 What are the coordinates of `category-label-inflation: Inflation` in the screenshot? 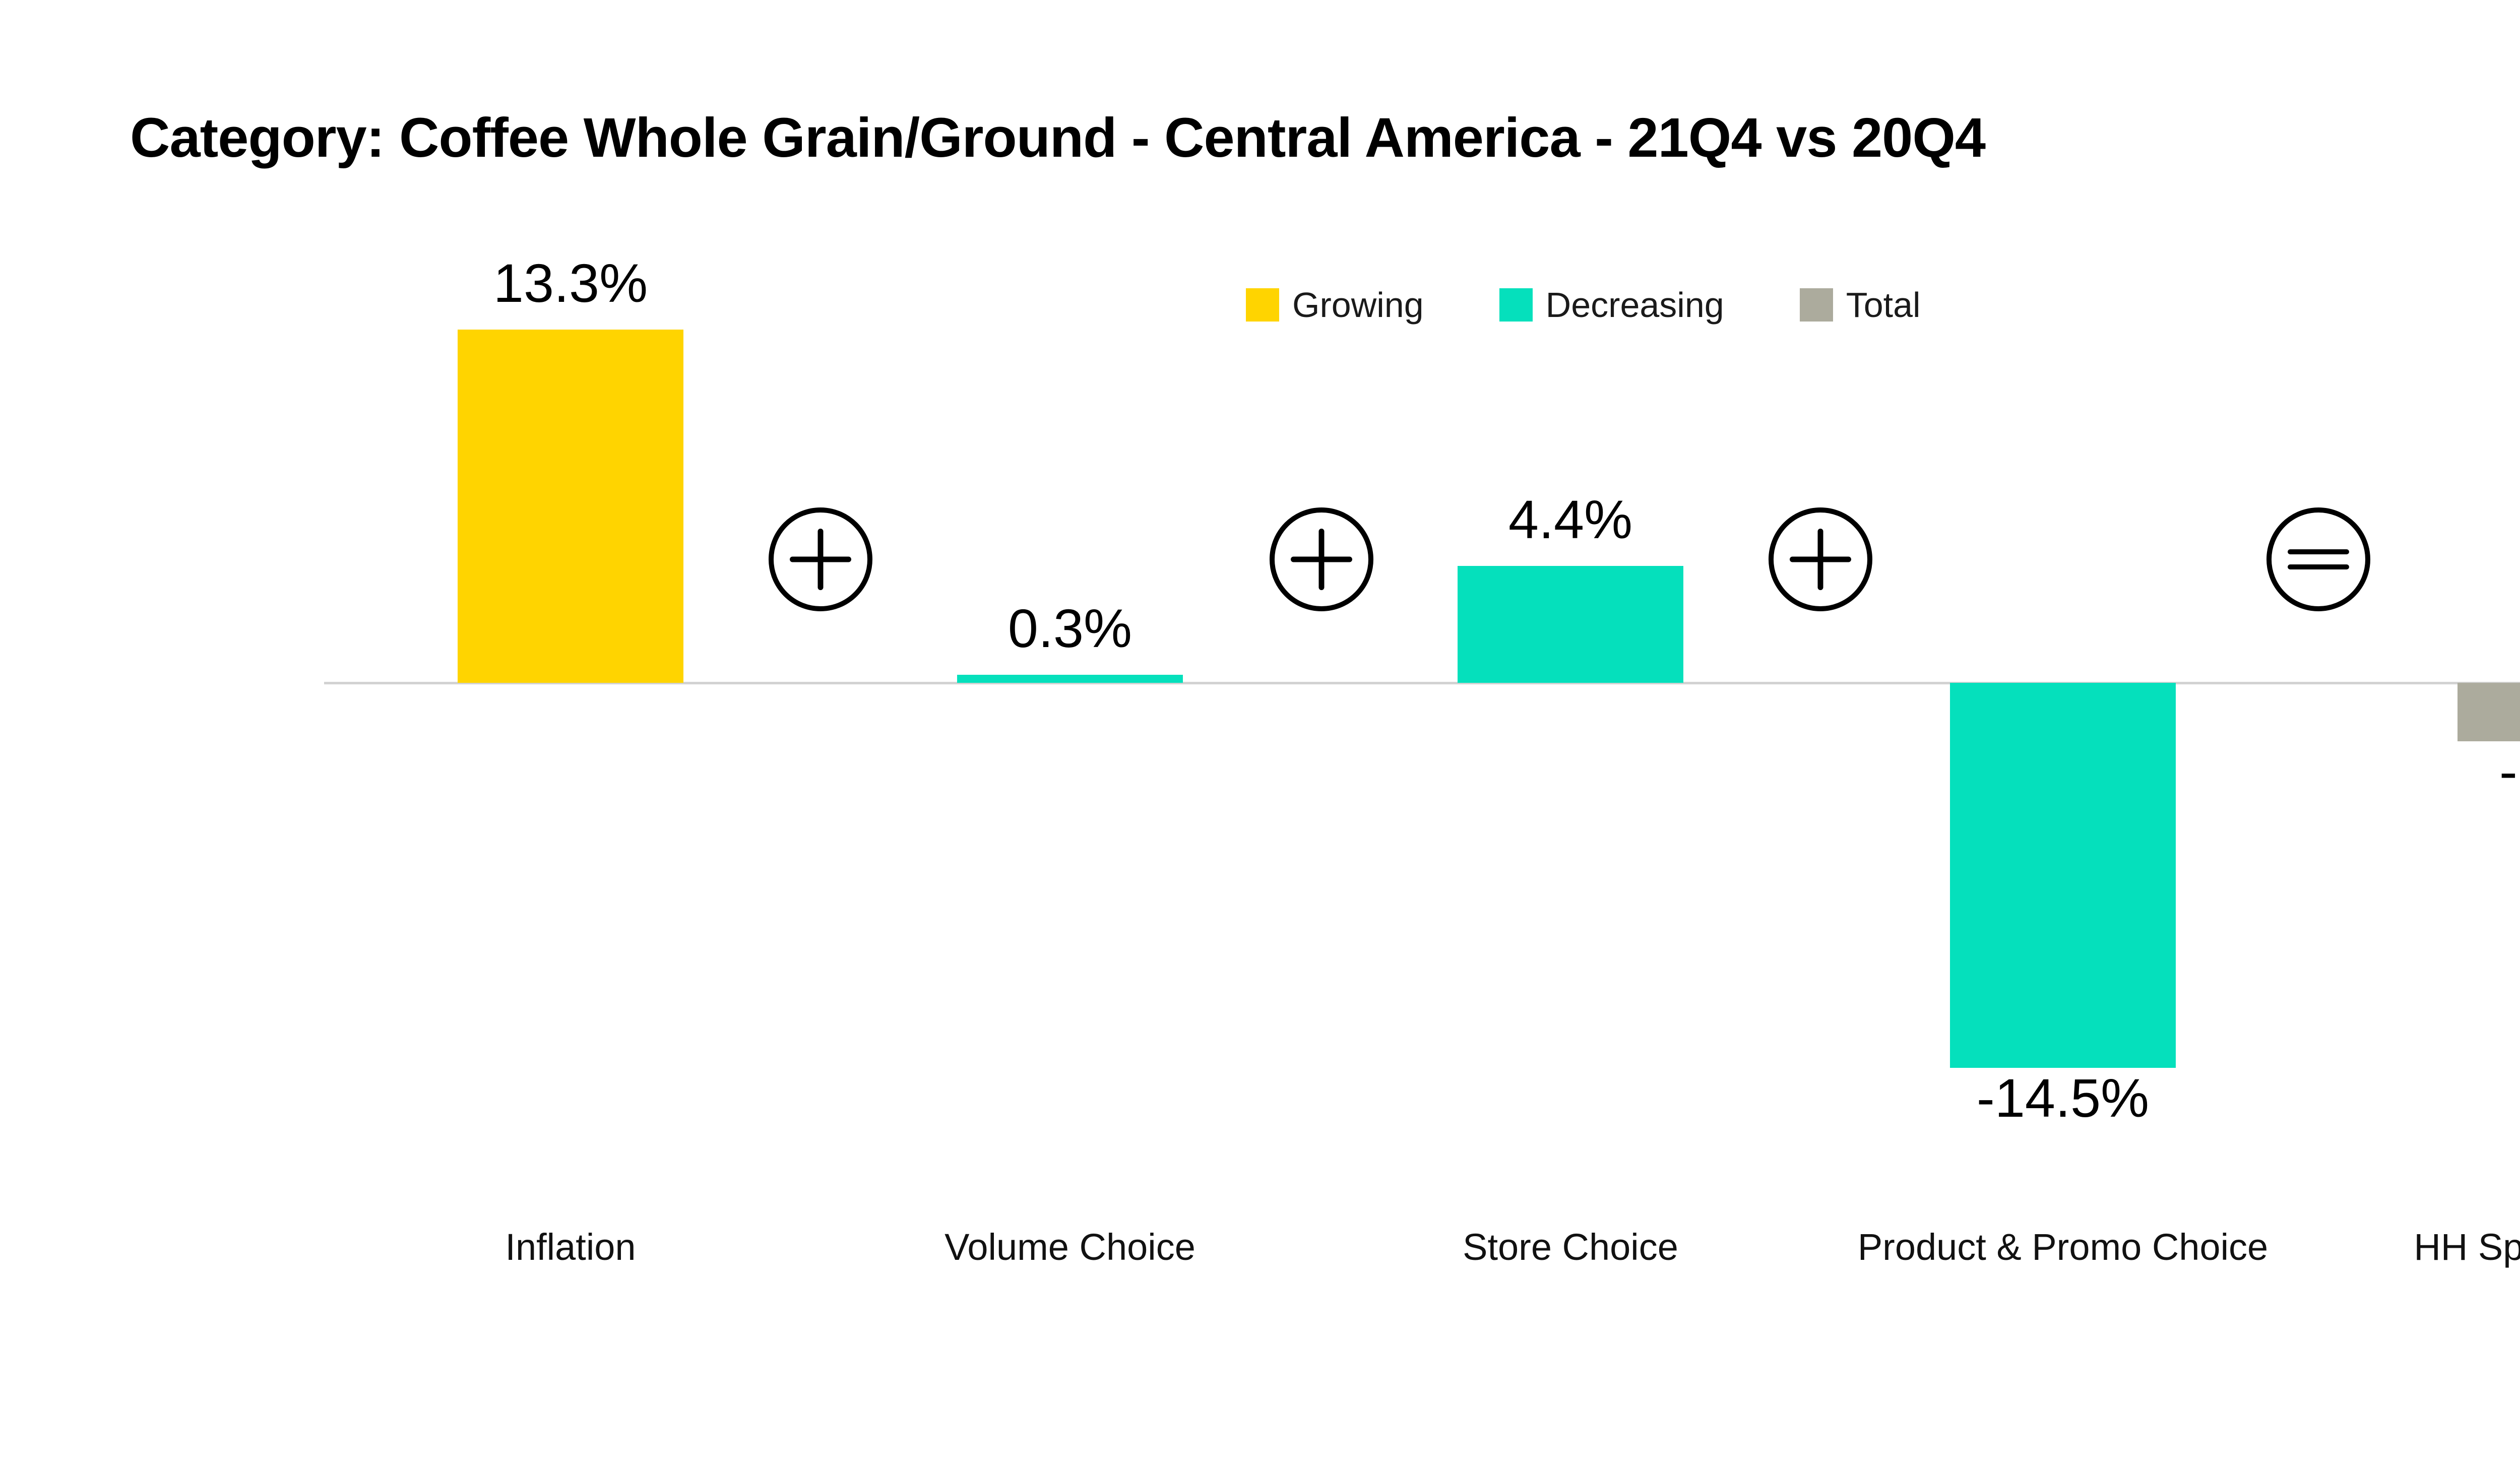 It's located at (571, 1247).